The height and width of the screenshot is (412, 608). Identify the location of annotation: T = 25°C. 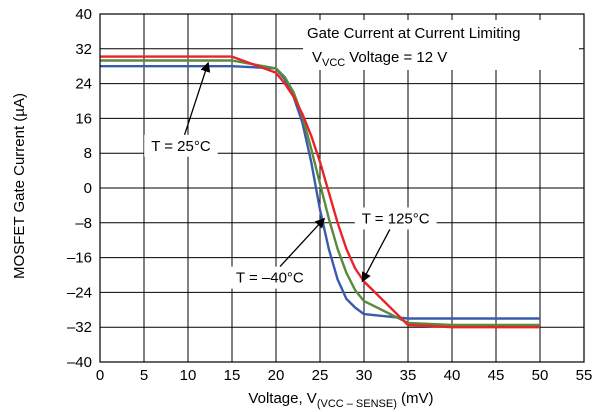
(181, 109).